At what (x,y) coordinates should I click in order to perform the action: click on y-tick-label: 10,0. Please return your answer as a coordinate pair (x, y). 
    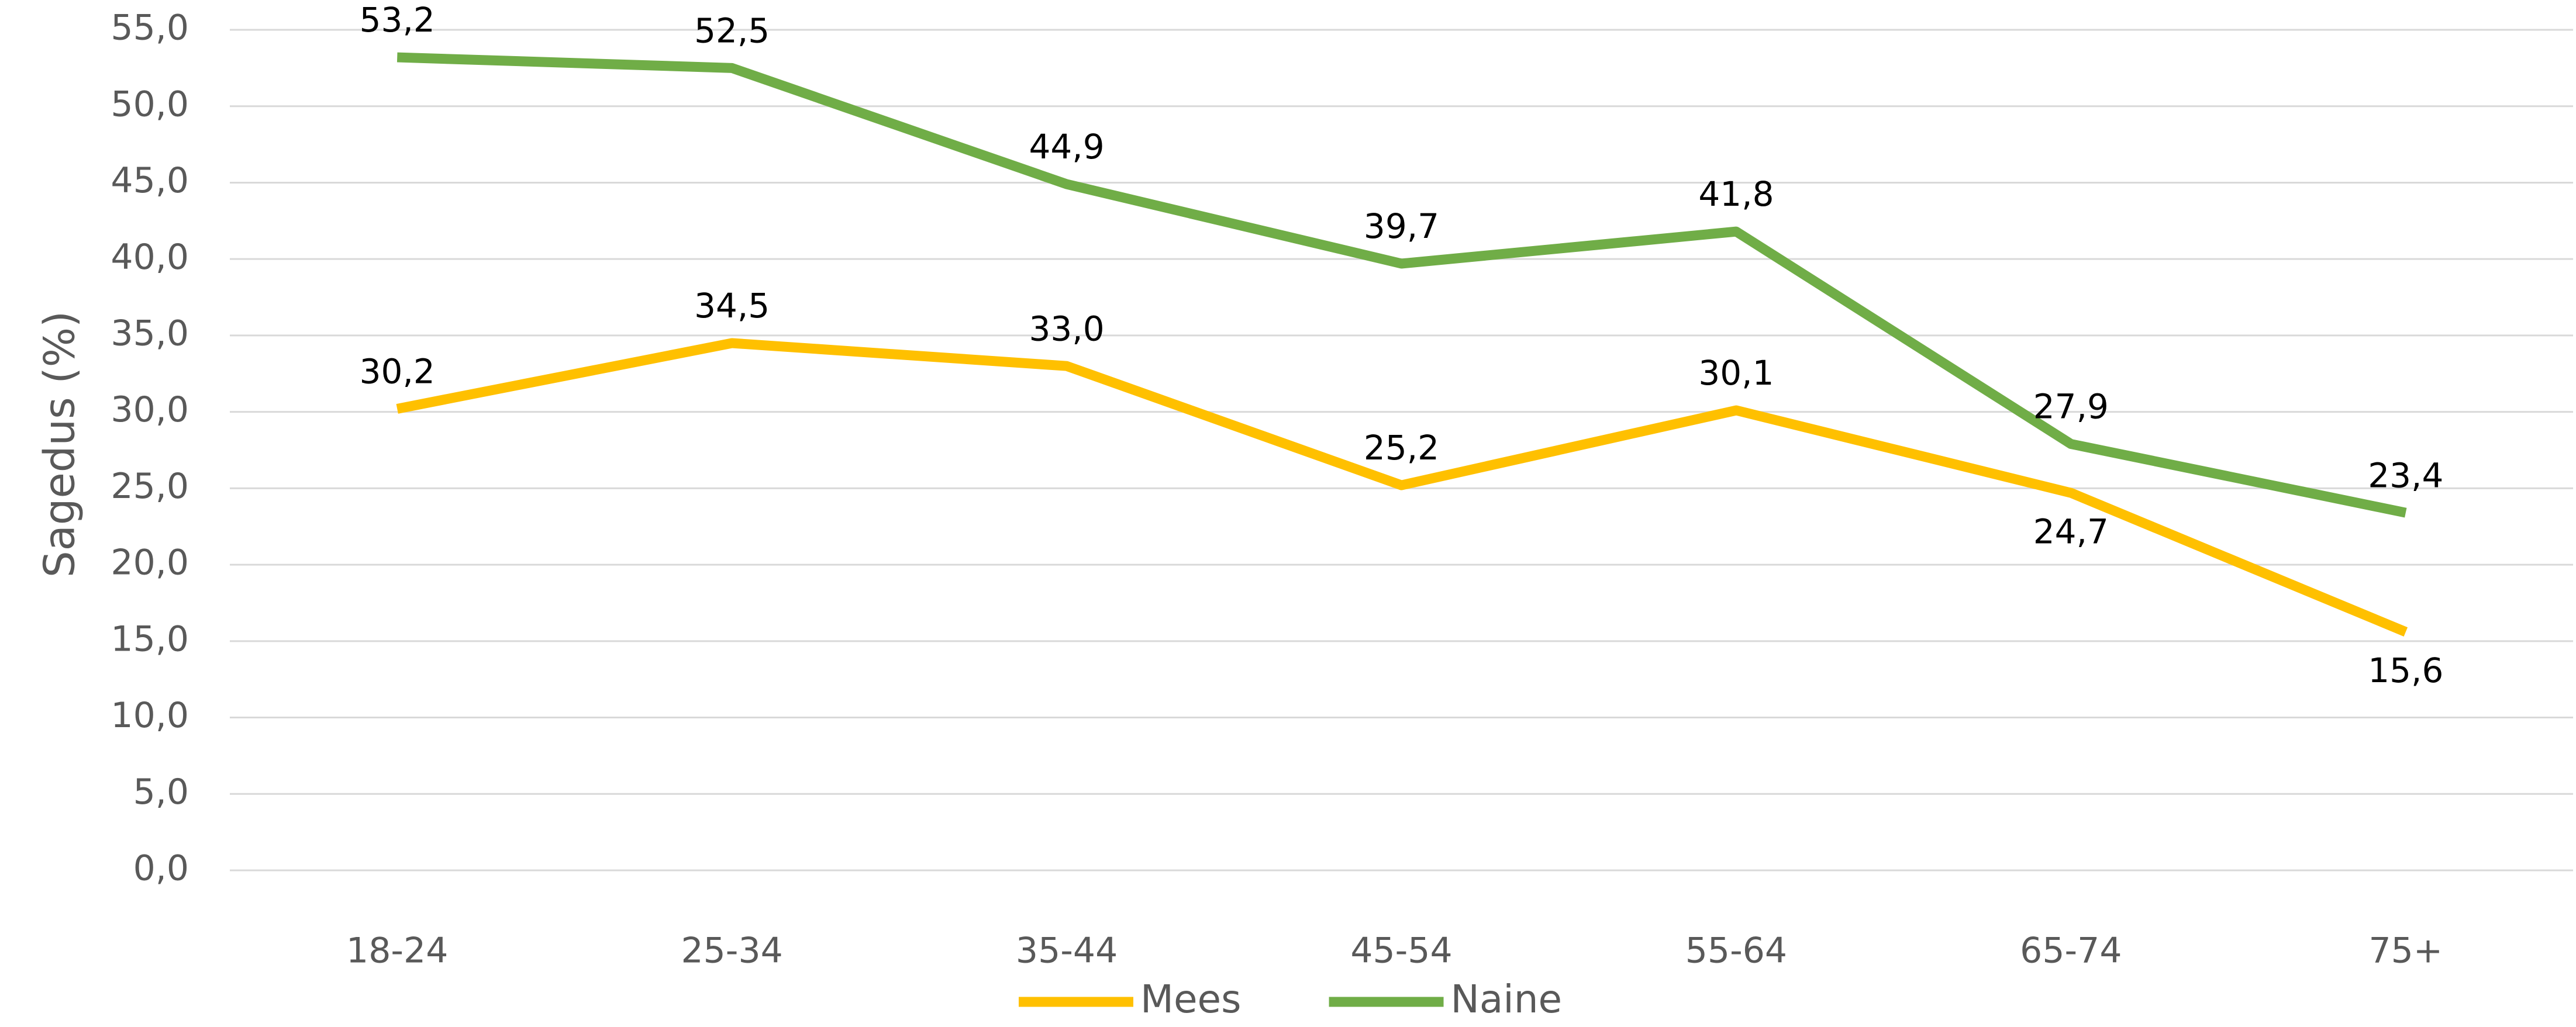
    Looking at the image, I should click on (150, 716).